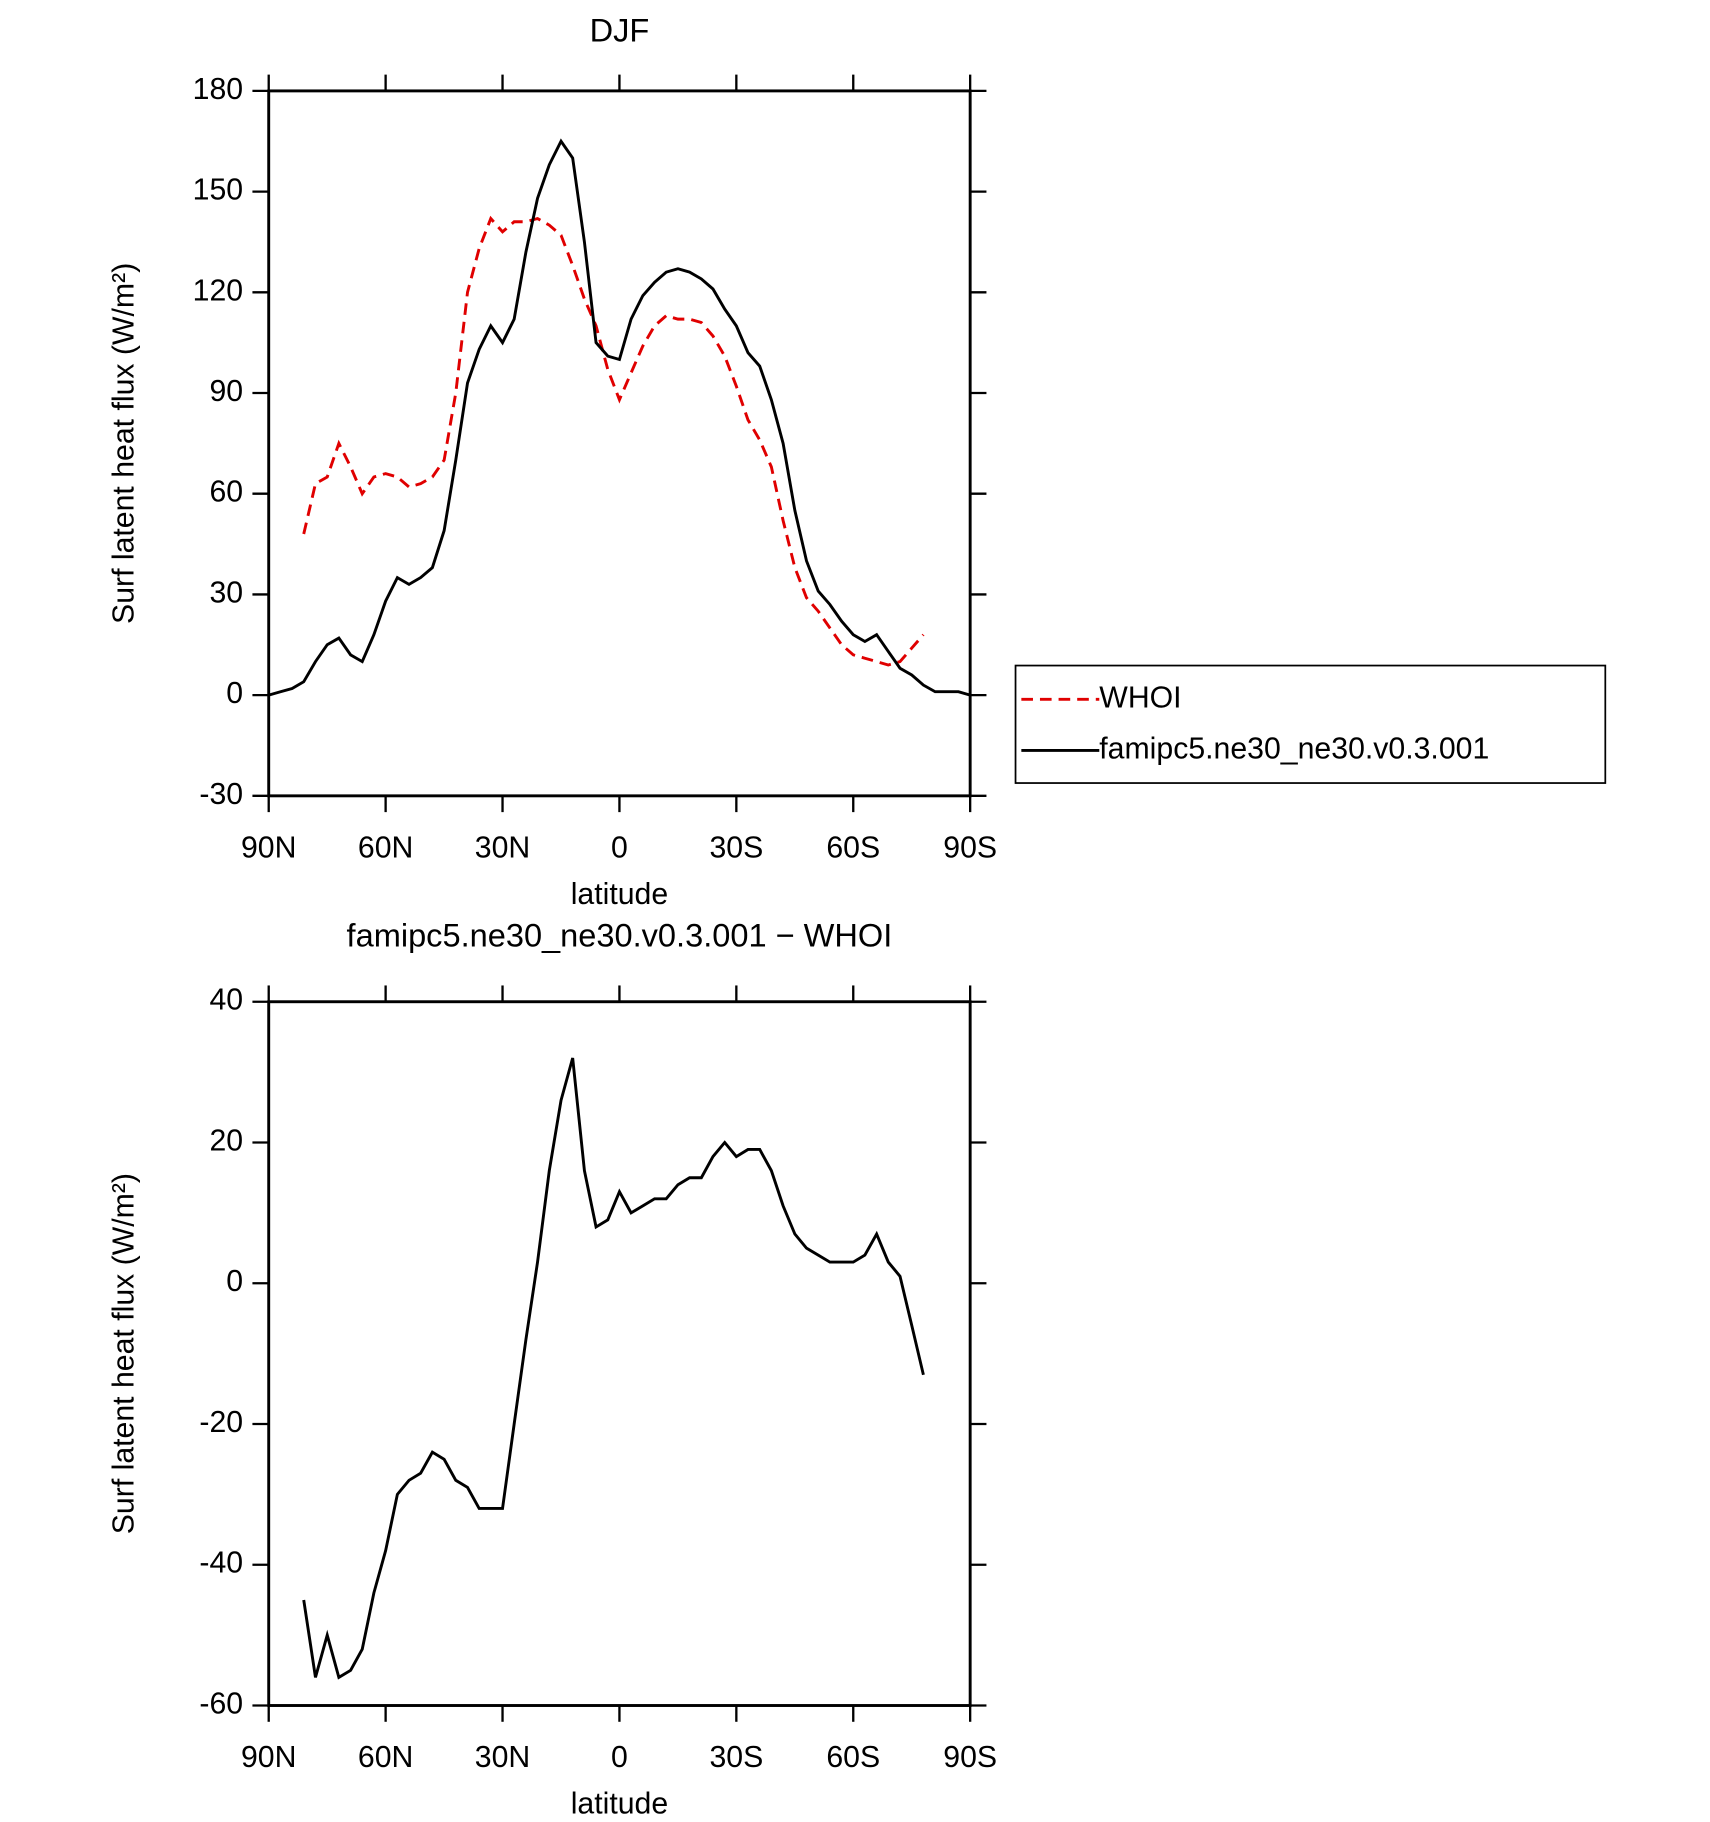 The image size is (1710, 1822). Describe the element at coordinates (1294, 748) in the screenshot. I see `legend-label: famipc5.ne30_ne30.v0.3.001` at that location.